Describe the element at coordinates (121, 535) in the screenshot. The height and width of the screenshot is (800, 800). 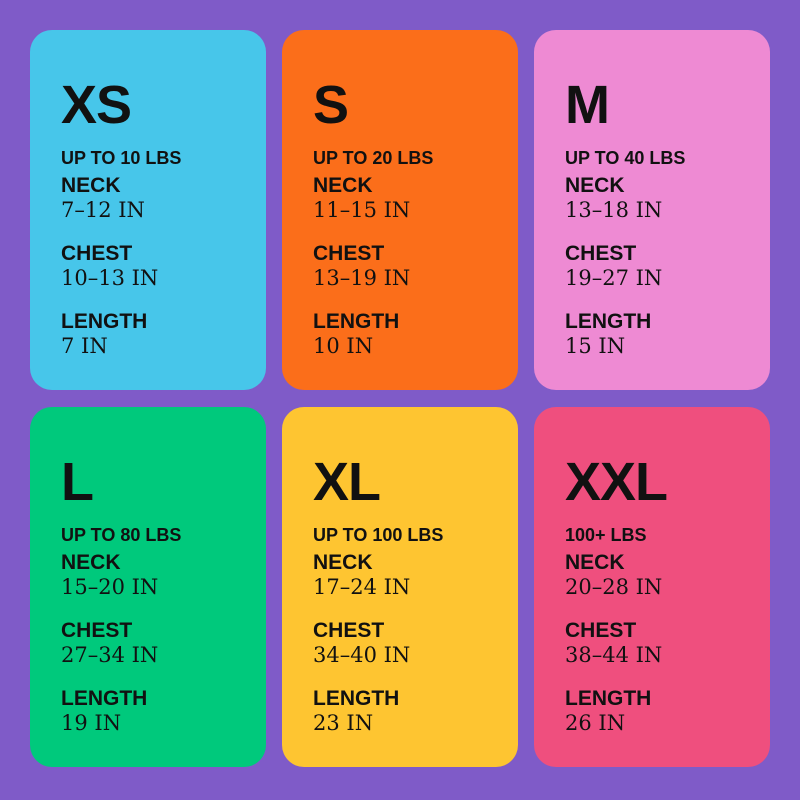
I see `weight-range: UP TO 80 LBS` at that location.